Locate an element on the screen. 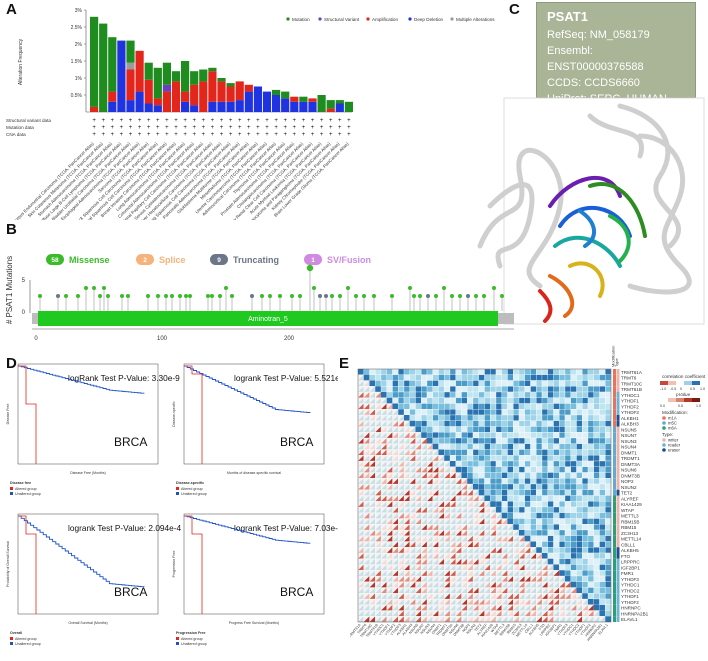 Image resolution: width=708 pixels, height=661 pixels. km-y-label: Progression Free is located at coordinates (174, 564).